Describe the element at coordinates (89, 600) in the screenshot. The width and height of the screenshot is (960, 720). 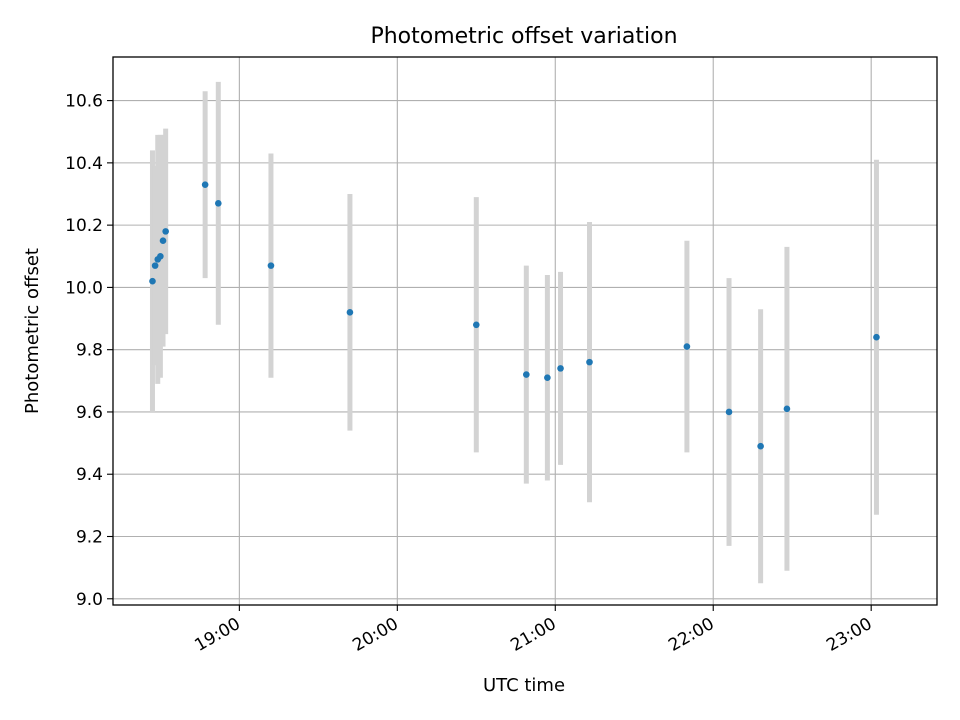
I see `y-tick-label: 9.0` at that location.